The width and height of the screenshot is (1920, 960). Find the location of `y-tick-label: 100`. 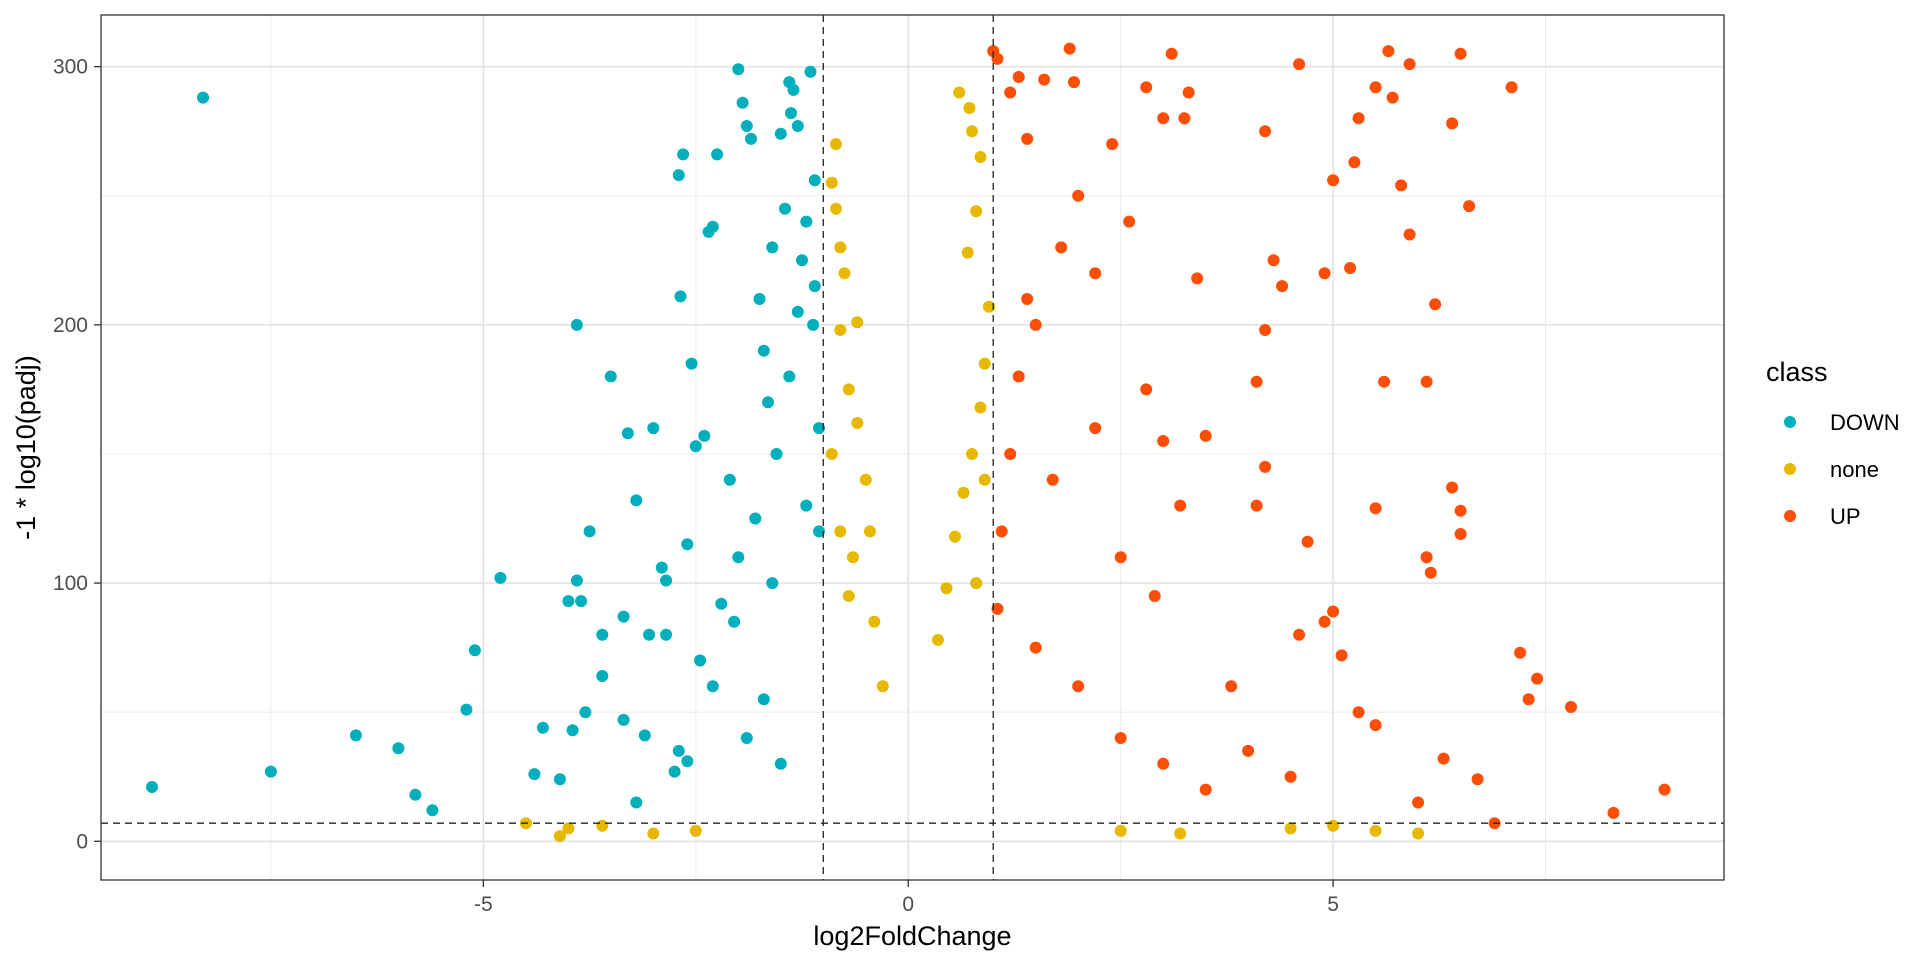

y-tick-label: 100 is located at coordinates (70, 583).